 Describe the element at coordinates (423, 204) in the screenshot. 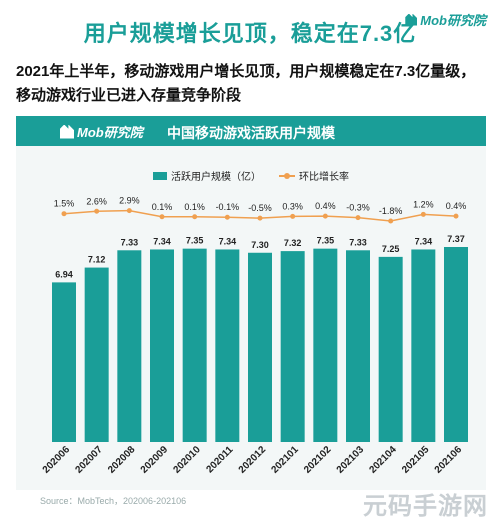

I see `growth-label: 1.2%` at that location.